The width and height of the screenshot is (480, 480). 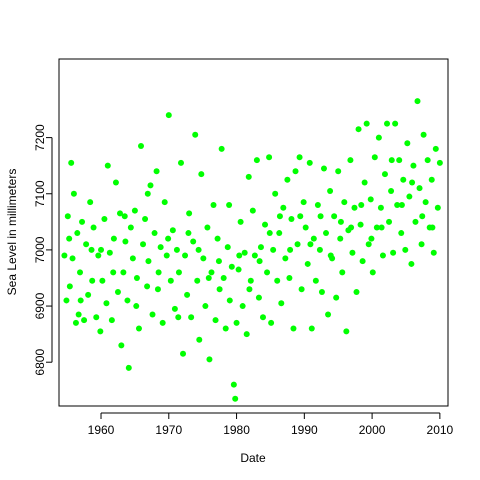 I want to click on y-axis-title: Sea Level in millimeters, so click(x=12, y=232).